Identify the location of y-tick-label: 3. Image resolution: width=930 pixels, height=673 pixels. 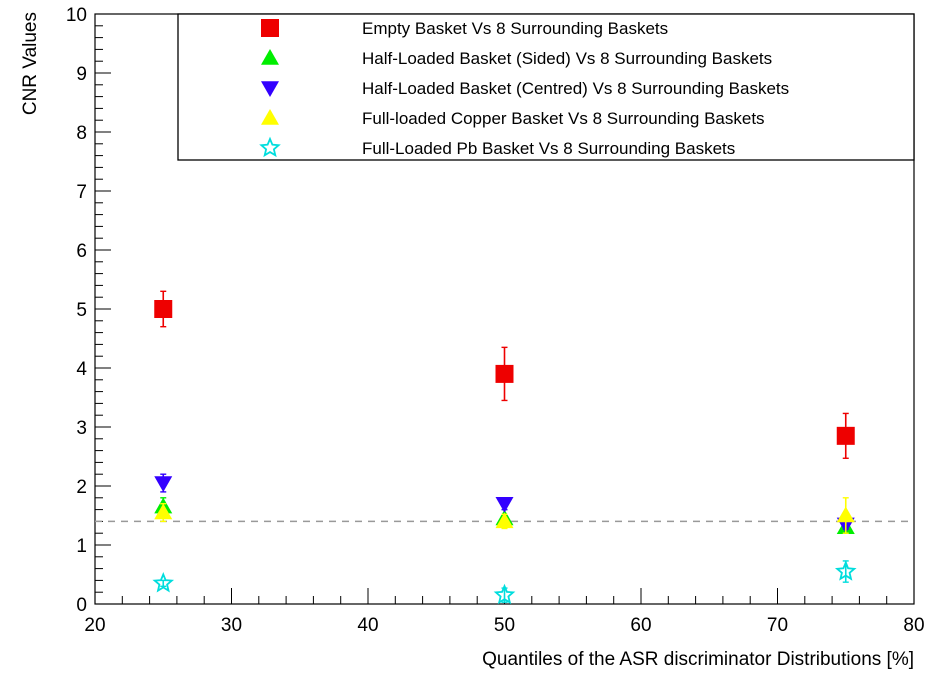
(81, 428).